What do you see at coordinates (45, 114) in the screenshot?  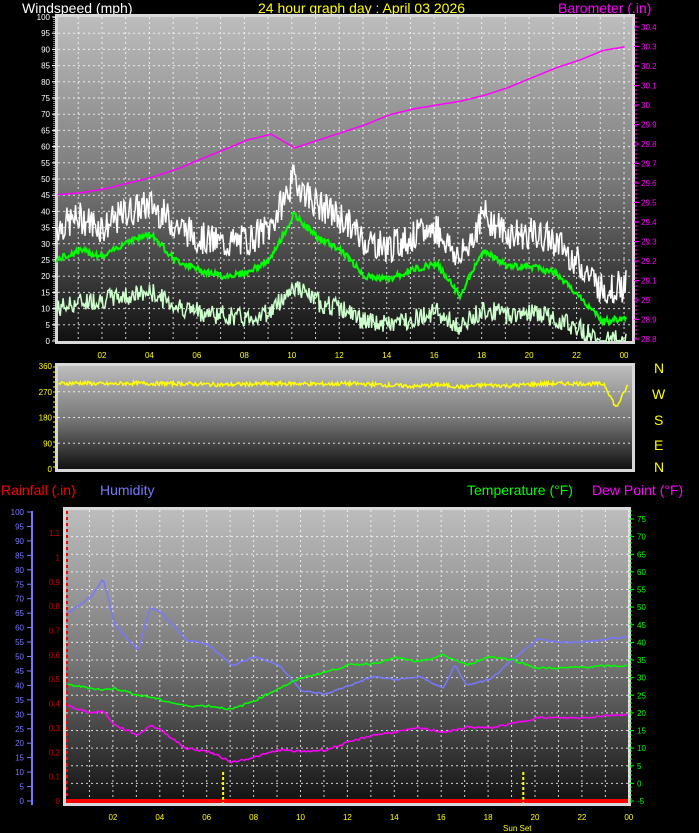 I see `wind-tick-label: 70` at bounding box center [45, 114].